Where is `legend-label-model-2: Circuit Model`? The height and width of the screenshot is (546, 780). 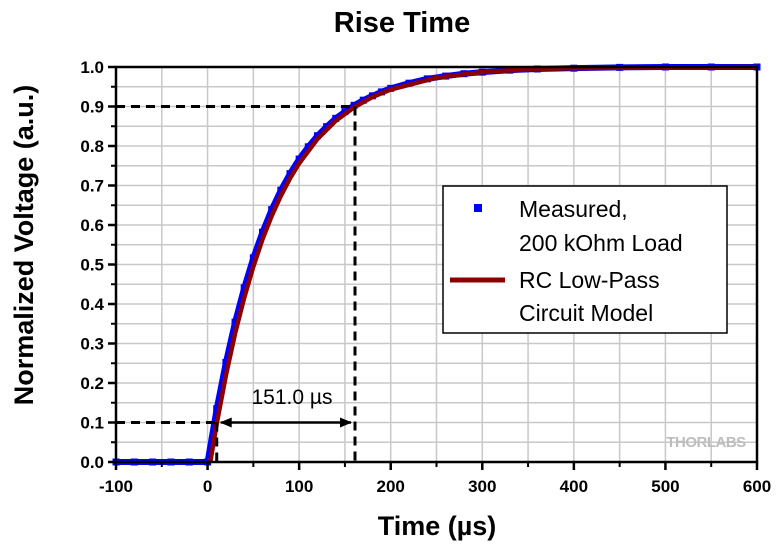 legend-label-model-2: Circuit Model is located at coordinates (586, 313).